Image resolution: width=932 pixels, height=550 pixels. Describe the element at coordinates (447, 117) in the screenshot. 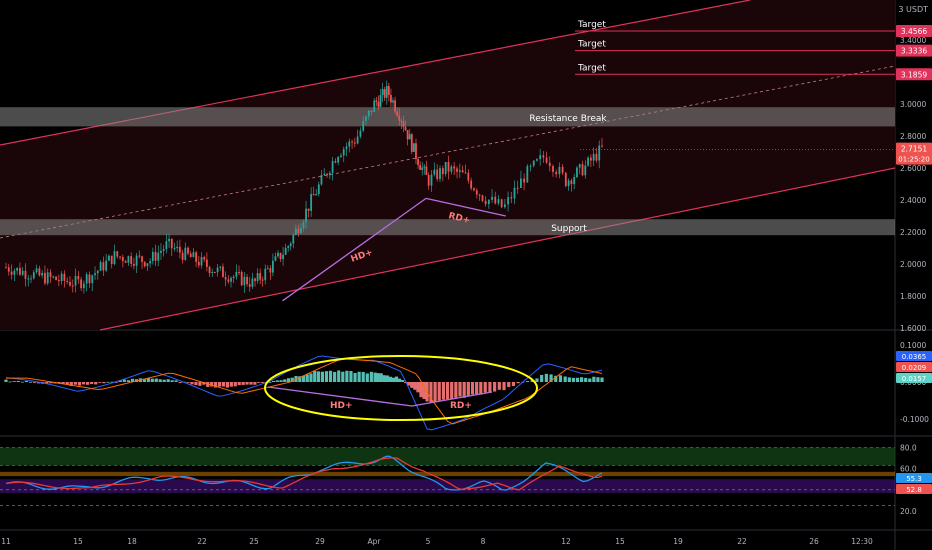

I see `zone-resistance` at that location.